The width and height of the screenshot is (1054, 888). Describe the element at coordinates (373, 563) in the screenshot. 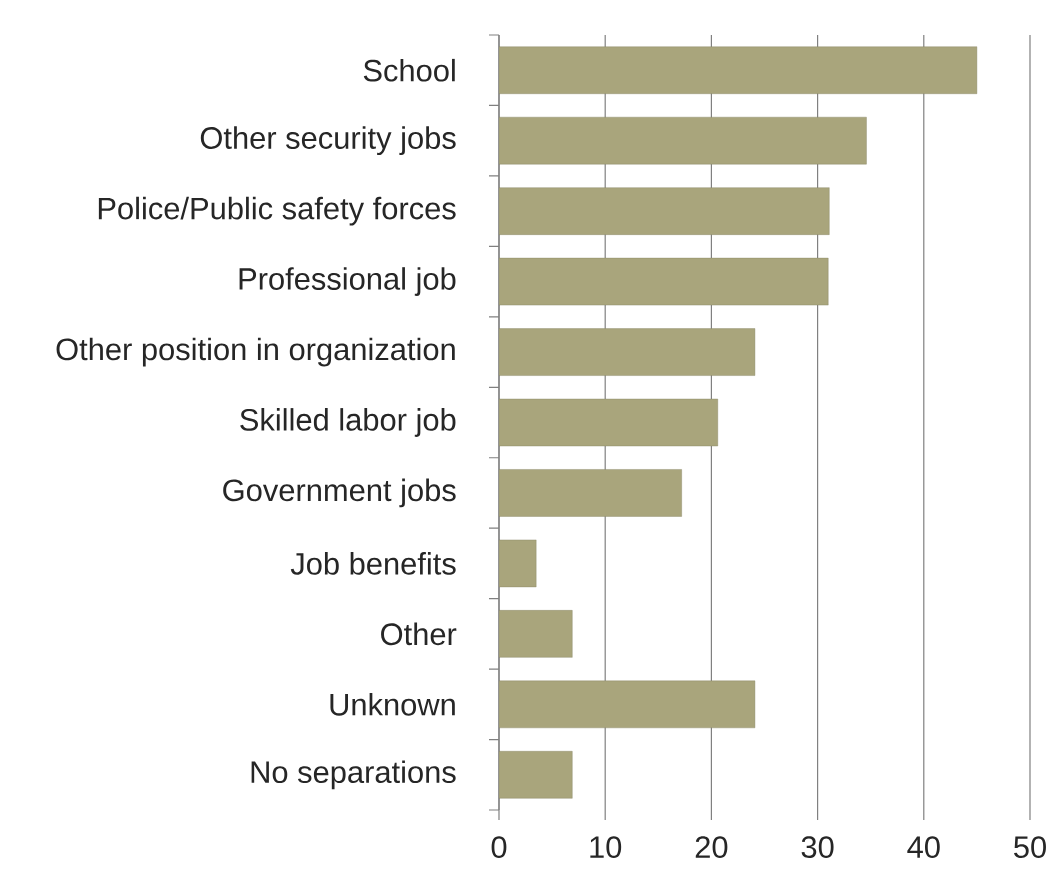

I see `y-tick-label: Job benefits` at that location.